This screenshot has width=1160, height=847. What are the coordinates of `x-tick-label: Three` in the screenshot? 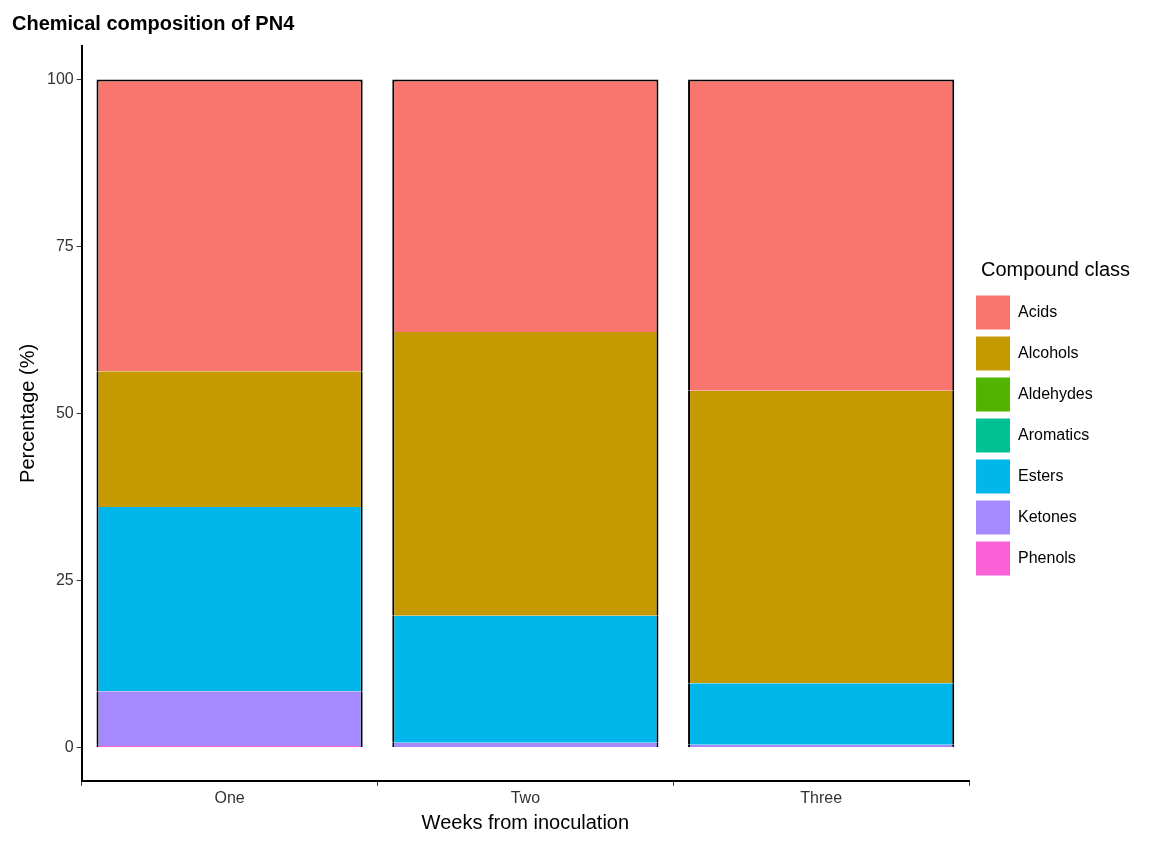 It's located at (821, 797).